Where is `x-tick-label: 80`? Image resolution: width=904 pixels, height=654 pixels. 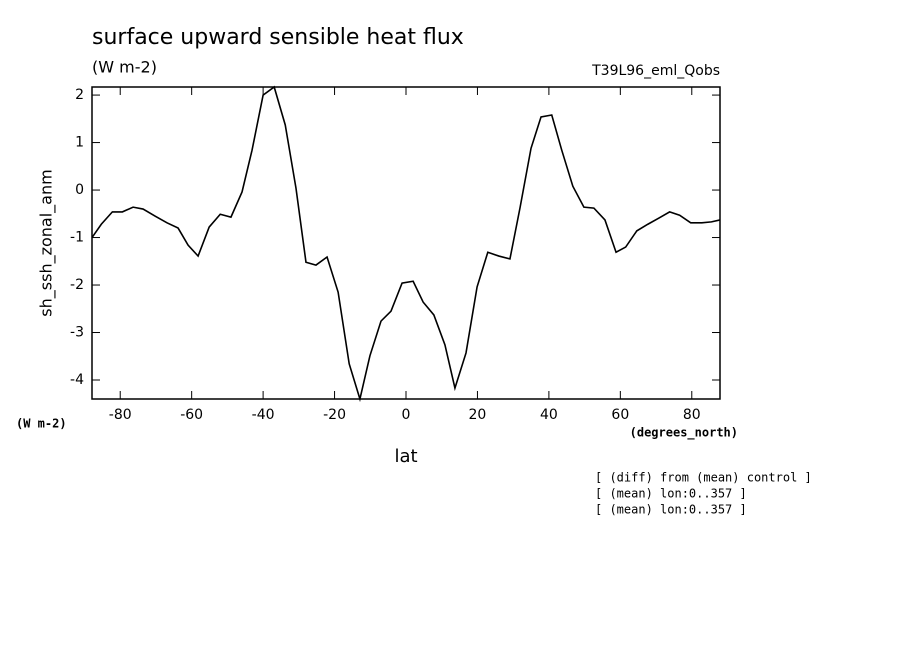 x-tick-label: 80 is located at coordinates (692, 415).